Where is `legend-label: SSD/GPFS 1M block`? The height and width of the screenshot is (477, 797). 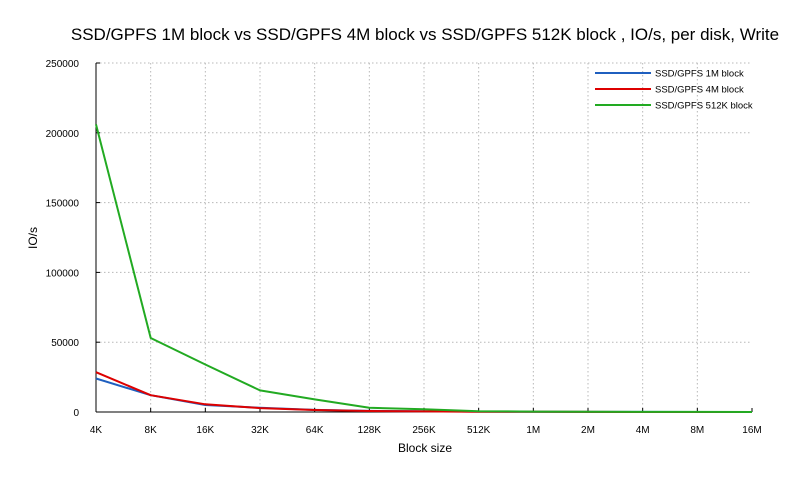
legend-label: SSD/GPFS 1M block is located at coordinates (699, 74).